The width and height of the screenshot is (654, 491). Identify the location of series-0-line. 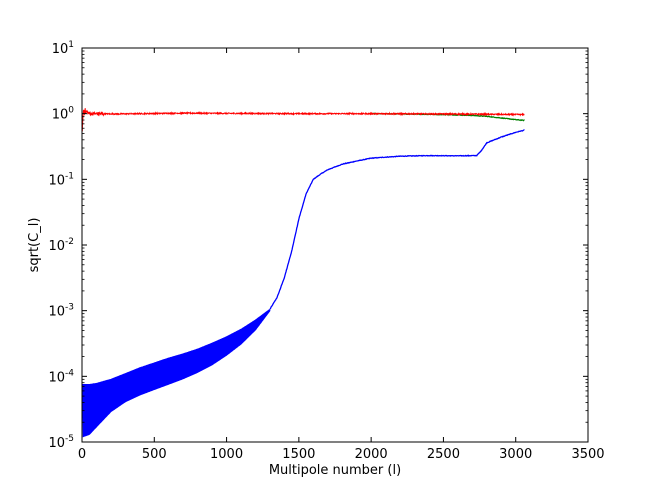
(303, 120).